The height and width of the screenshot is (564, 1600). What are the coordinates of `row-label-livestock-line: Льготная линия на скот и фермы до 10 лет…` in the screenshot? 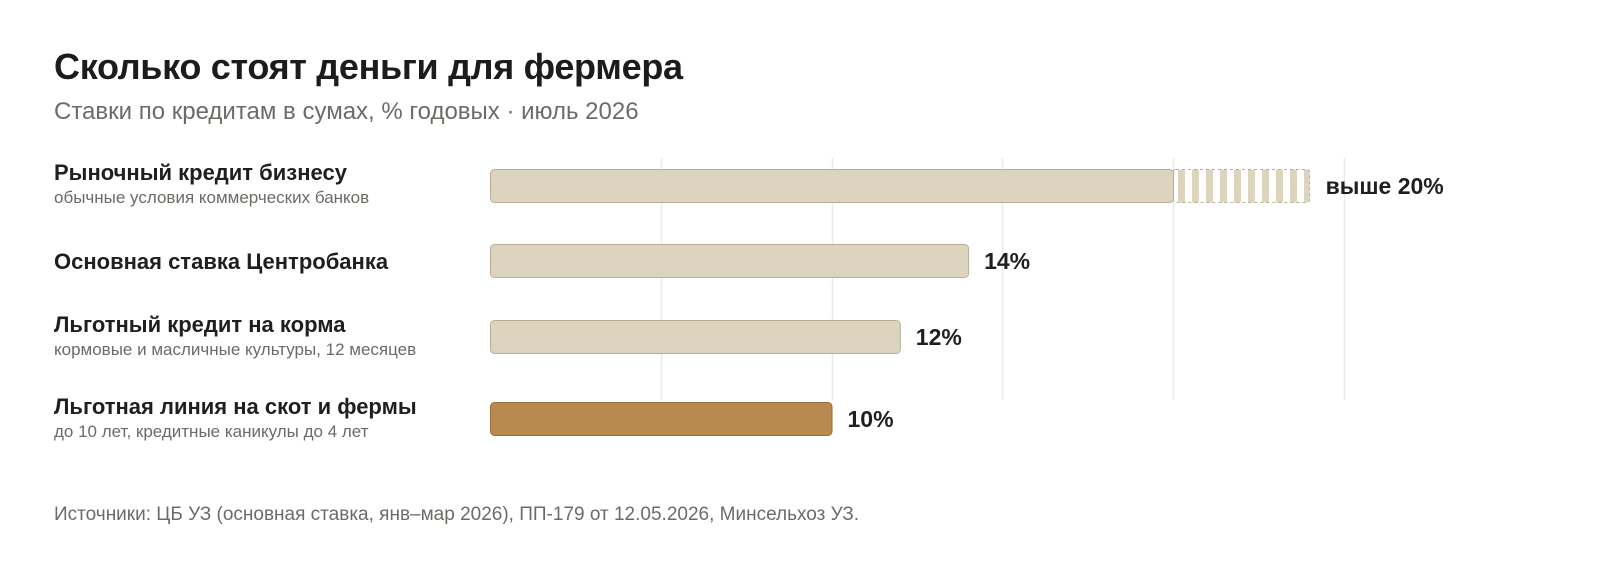 It's located at (235, 418).